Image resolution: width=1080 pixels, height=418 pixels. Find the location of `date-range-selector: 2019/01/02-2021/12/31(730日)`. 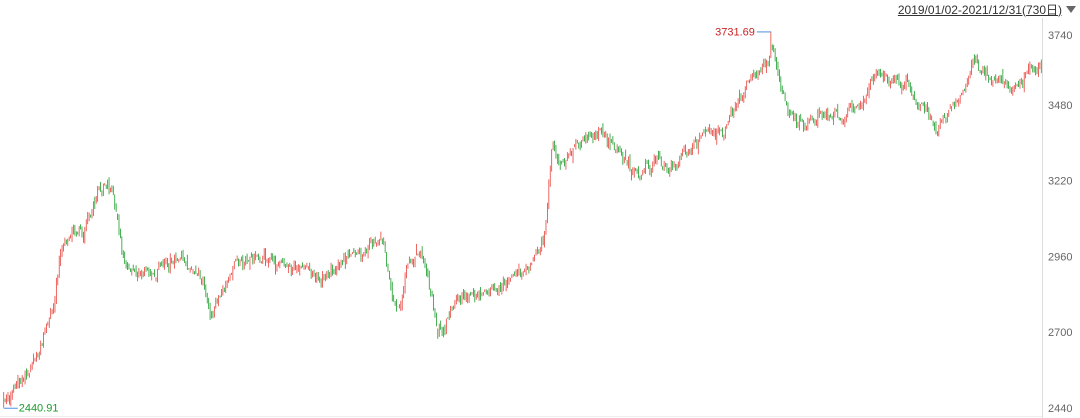

date-range-selector: 2019/01/02-2021/12/31(730日) is located at coordinates (987, 9).